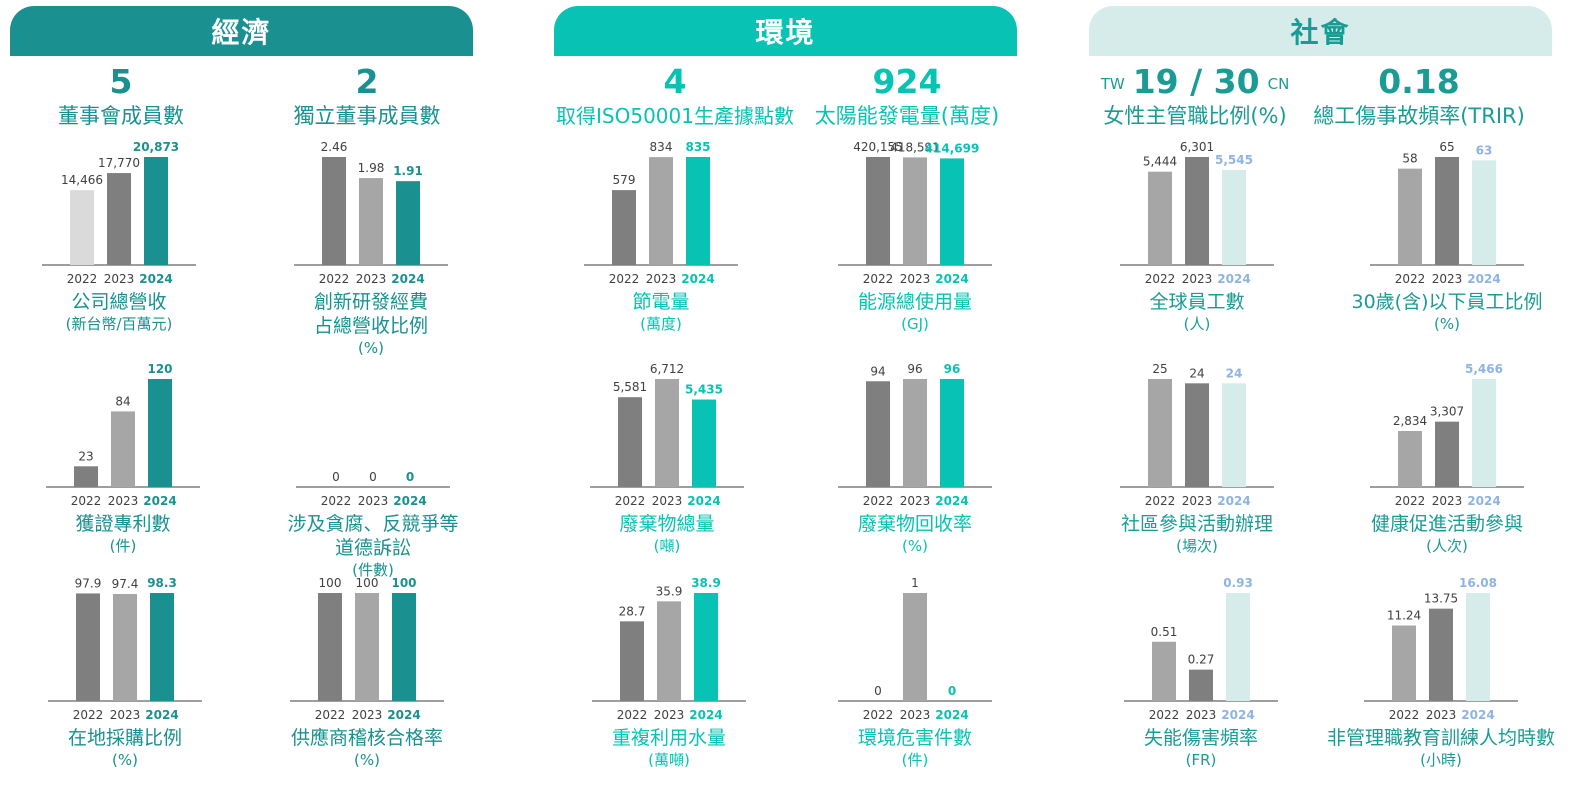 This screenshot has height=806, width=1582. Describe the element at coordinates (1197, 213) in the screenshot. I see `chart-plot: 5,444 2022 6,301 2023 5,545 2024` at that location.